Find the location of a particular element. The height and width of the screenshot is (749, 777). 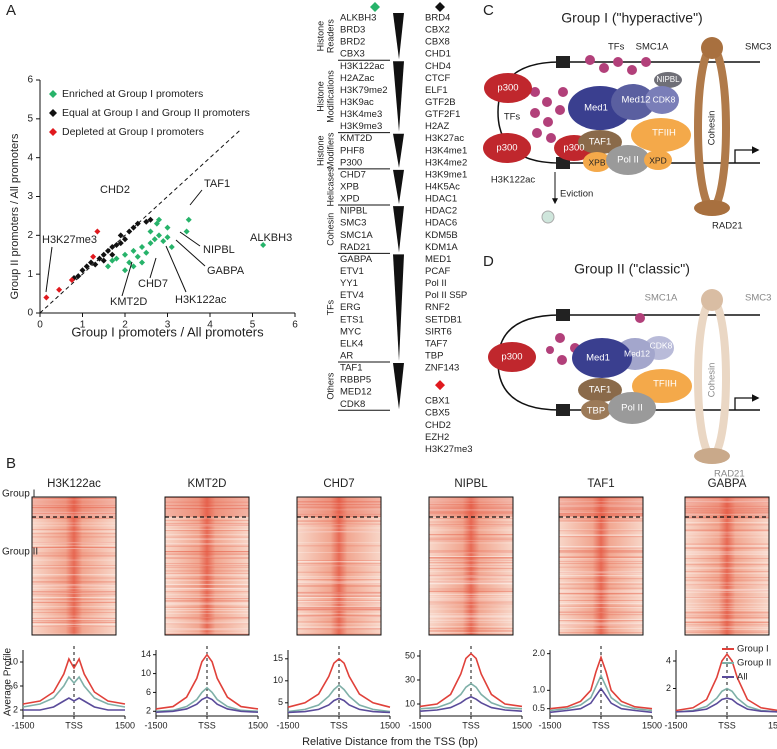

y-tick-label: 2.0 is located at coordinates (538, 653).